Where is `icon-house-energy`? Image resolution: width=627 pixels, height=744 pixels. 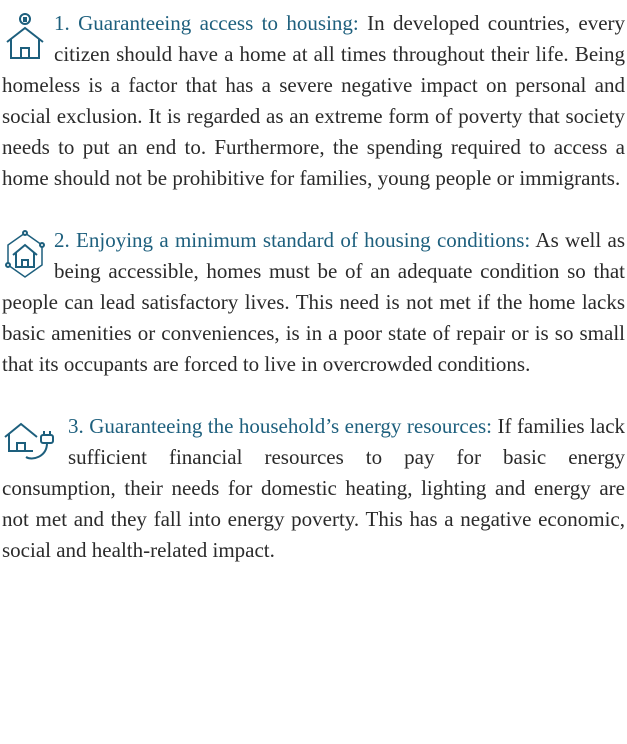
icon-house-energy is located at coordinates (32, 439).